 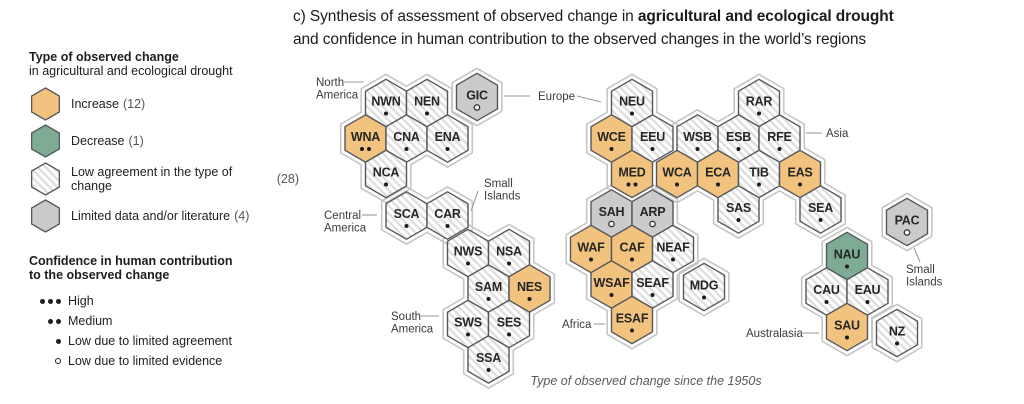 I want to click on region-code-SAS: SAS, so click(x=738, y=208).